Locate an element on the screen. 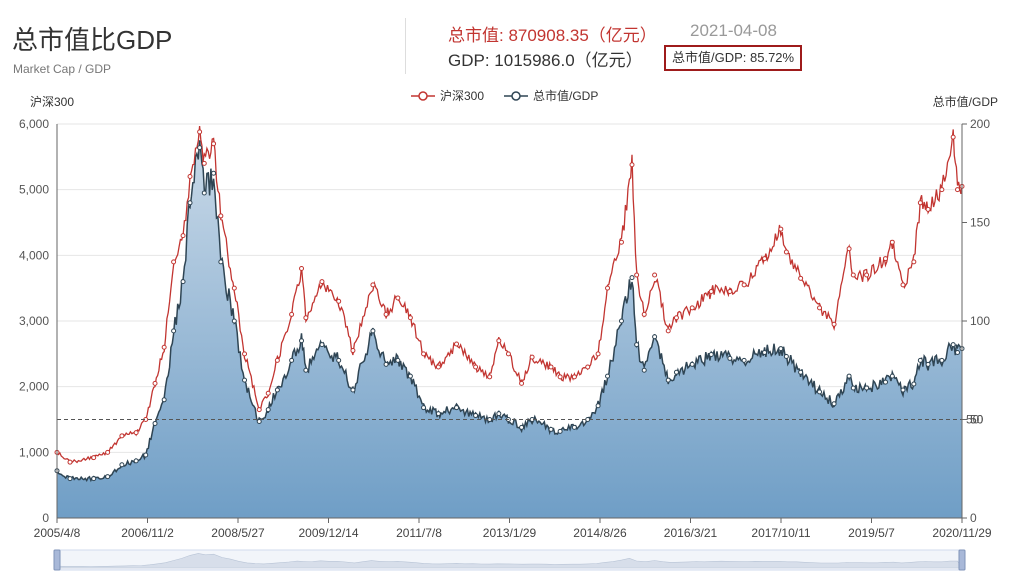 Image resolution: width=1013 pixels, height=582 pixels. y-left-tick-label: 6,000 is located at coordinates (34, 124).